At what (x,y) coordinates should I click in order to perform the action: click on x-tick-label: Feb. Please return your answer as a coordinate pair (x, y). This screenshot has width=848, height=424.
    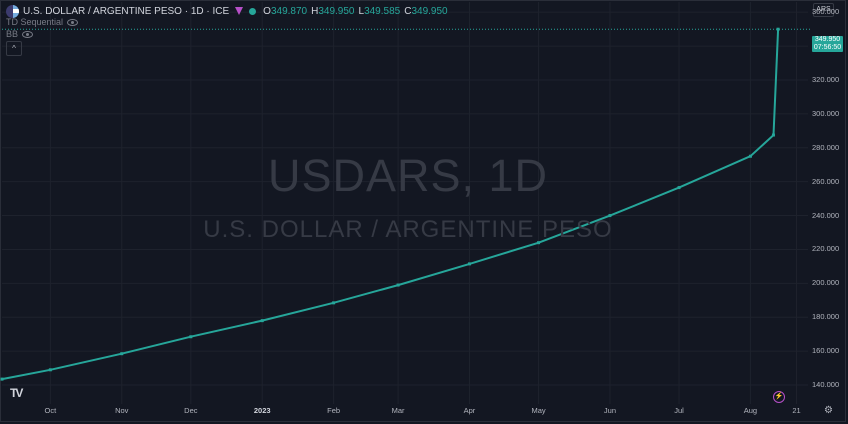
    Looking at the image, I should click on (334, 410).